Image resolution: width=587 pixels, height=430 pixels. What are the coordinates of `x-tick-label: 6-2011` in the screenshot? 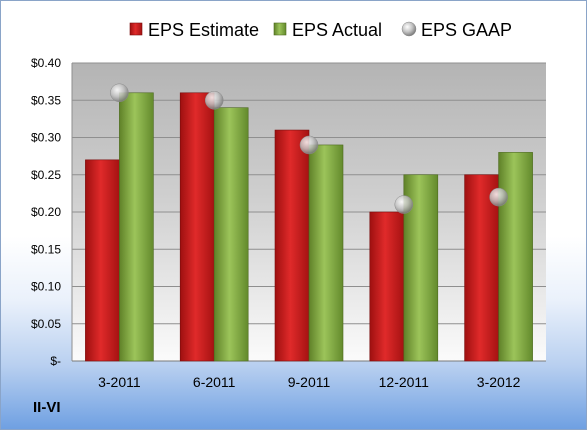 It's located at (214, 382).